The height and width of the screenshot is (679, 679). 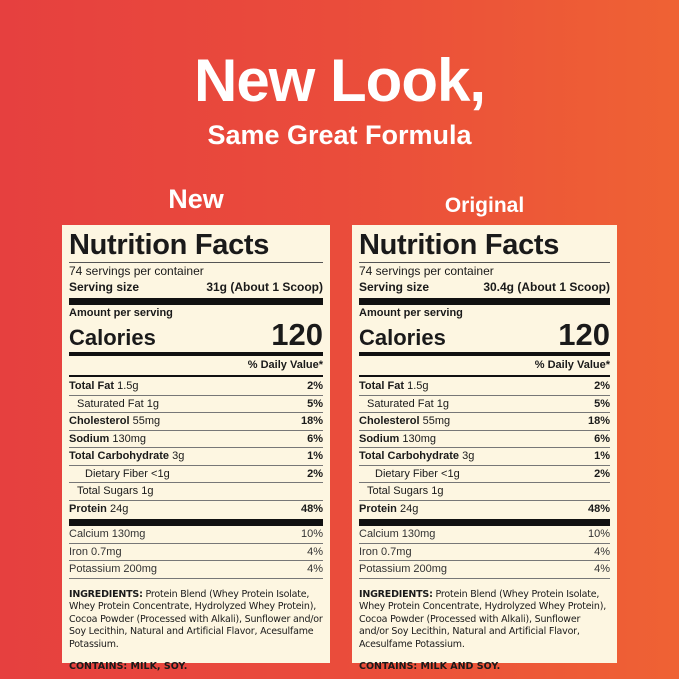 I want to click on serving-size: Serving size 31g (About 1 Scoop), so click(x=196, y=287).